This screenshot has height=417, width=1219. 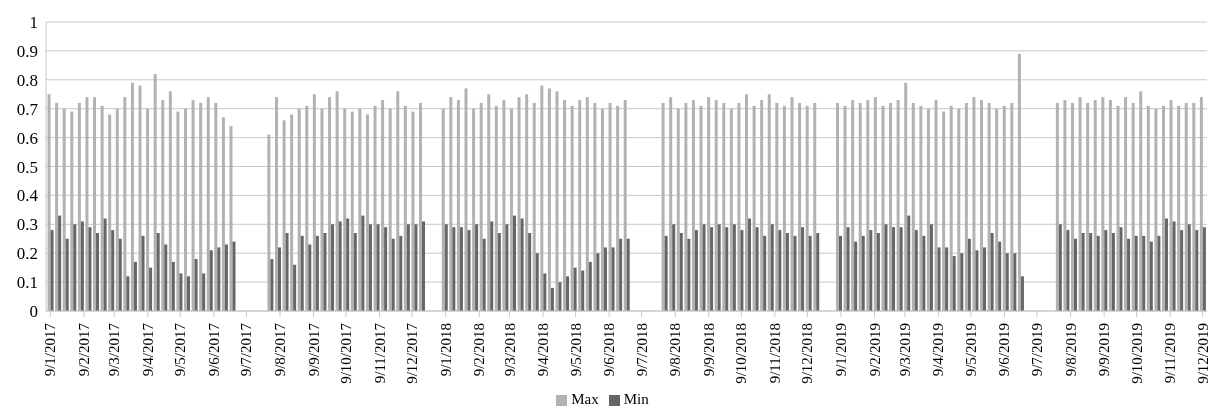 I want to click on x-tick-label: 9/8/2018, so click(x=675, y=350).